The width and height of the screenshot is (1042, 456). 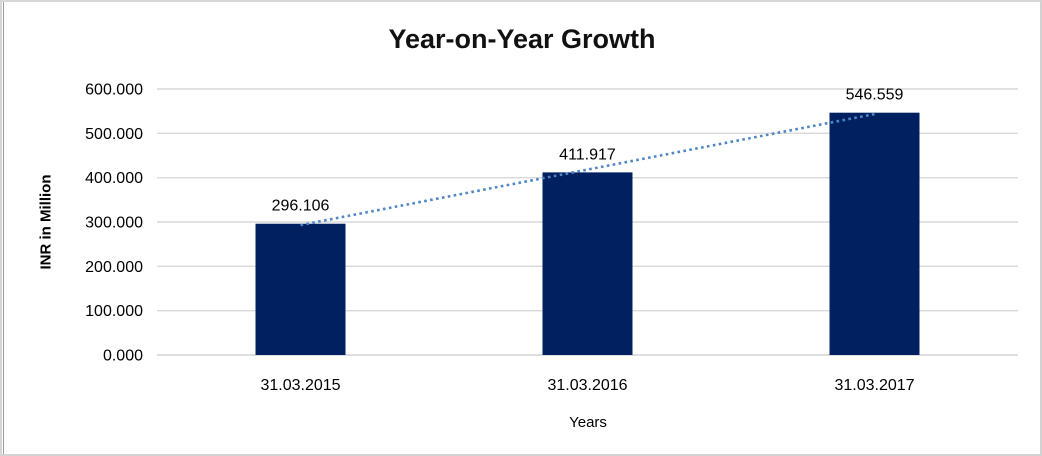 I want to click on trendline-dotted, so click(x=587, y=169).